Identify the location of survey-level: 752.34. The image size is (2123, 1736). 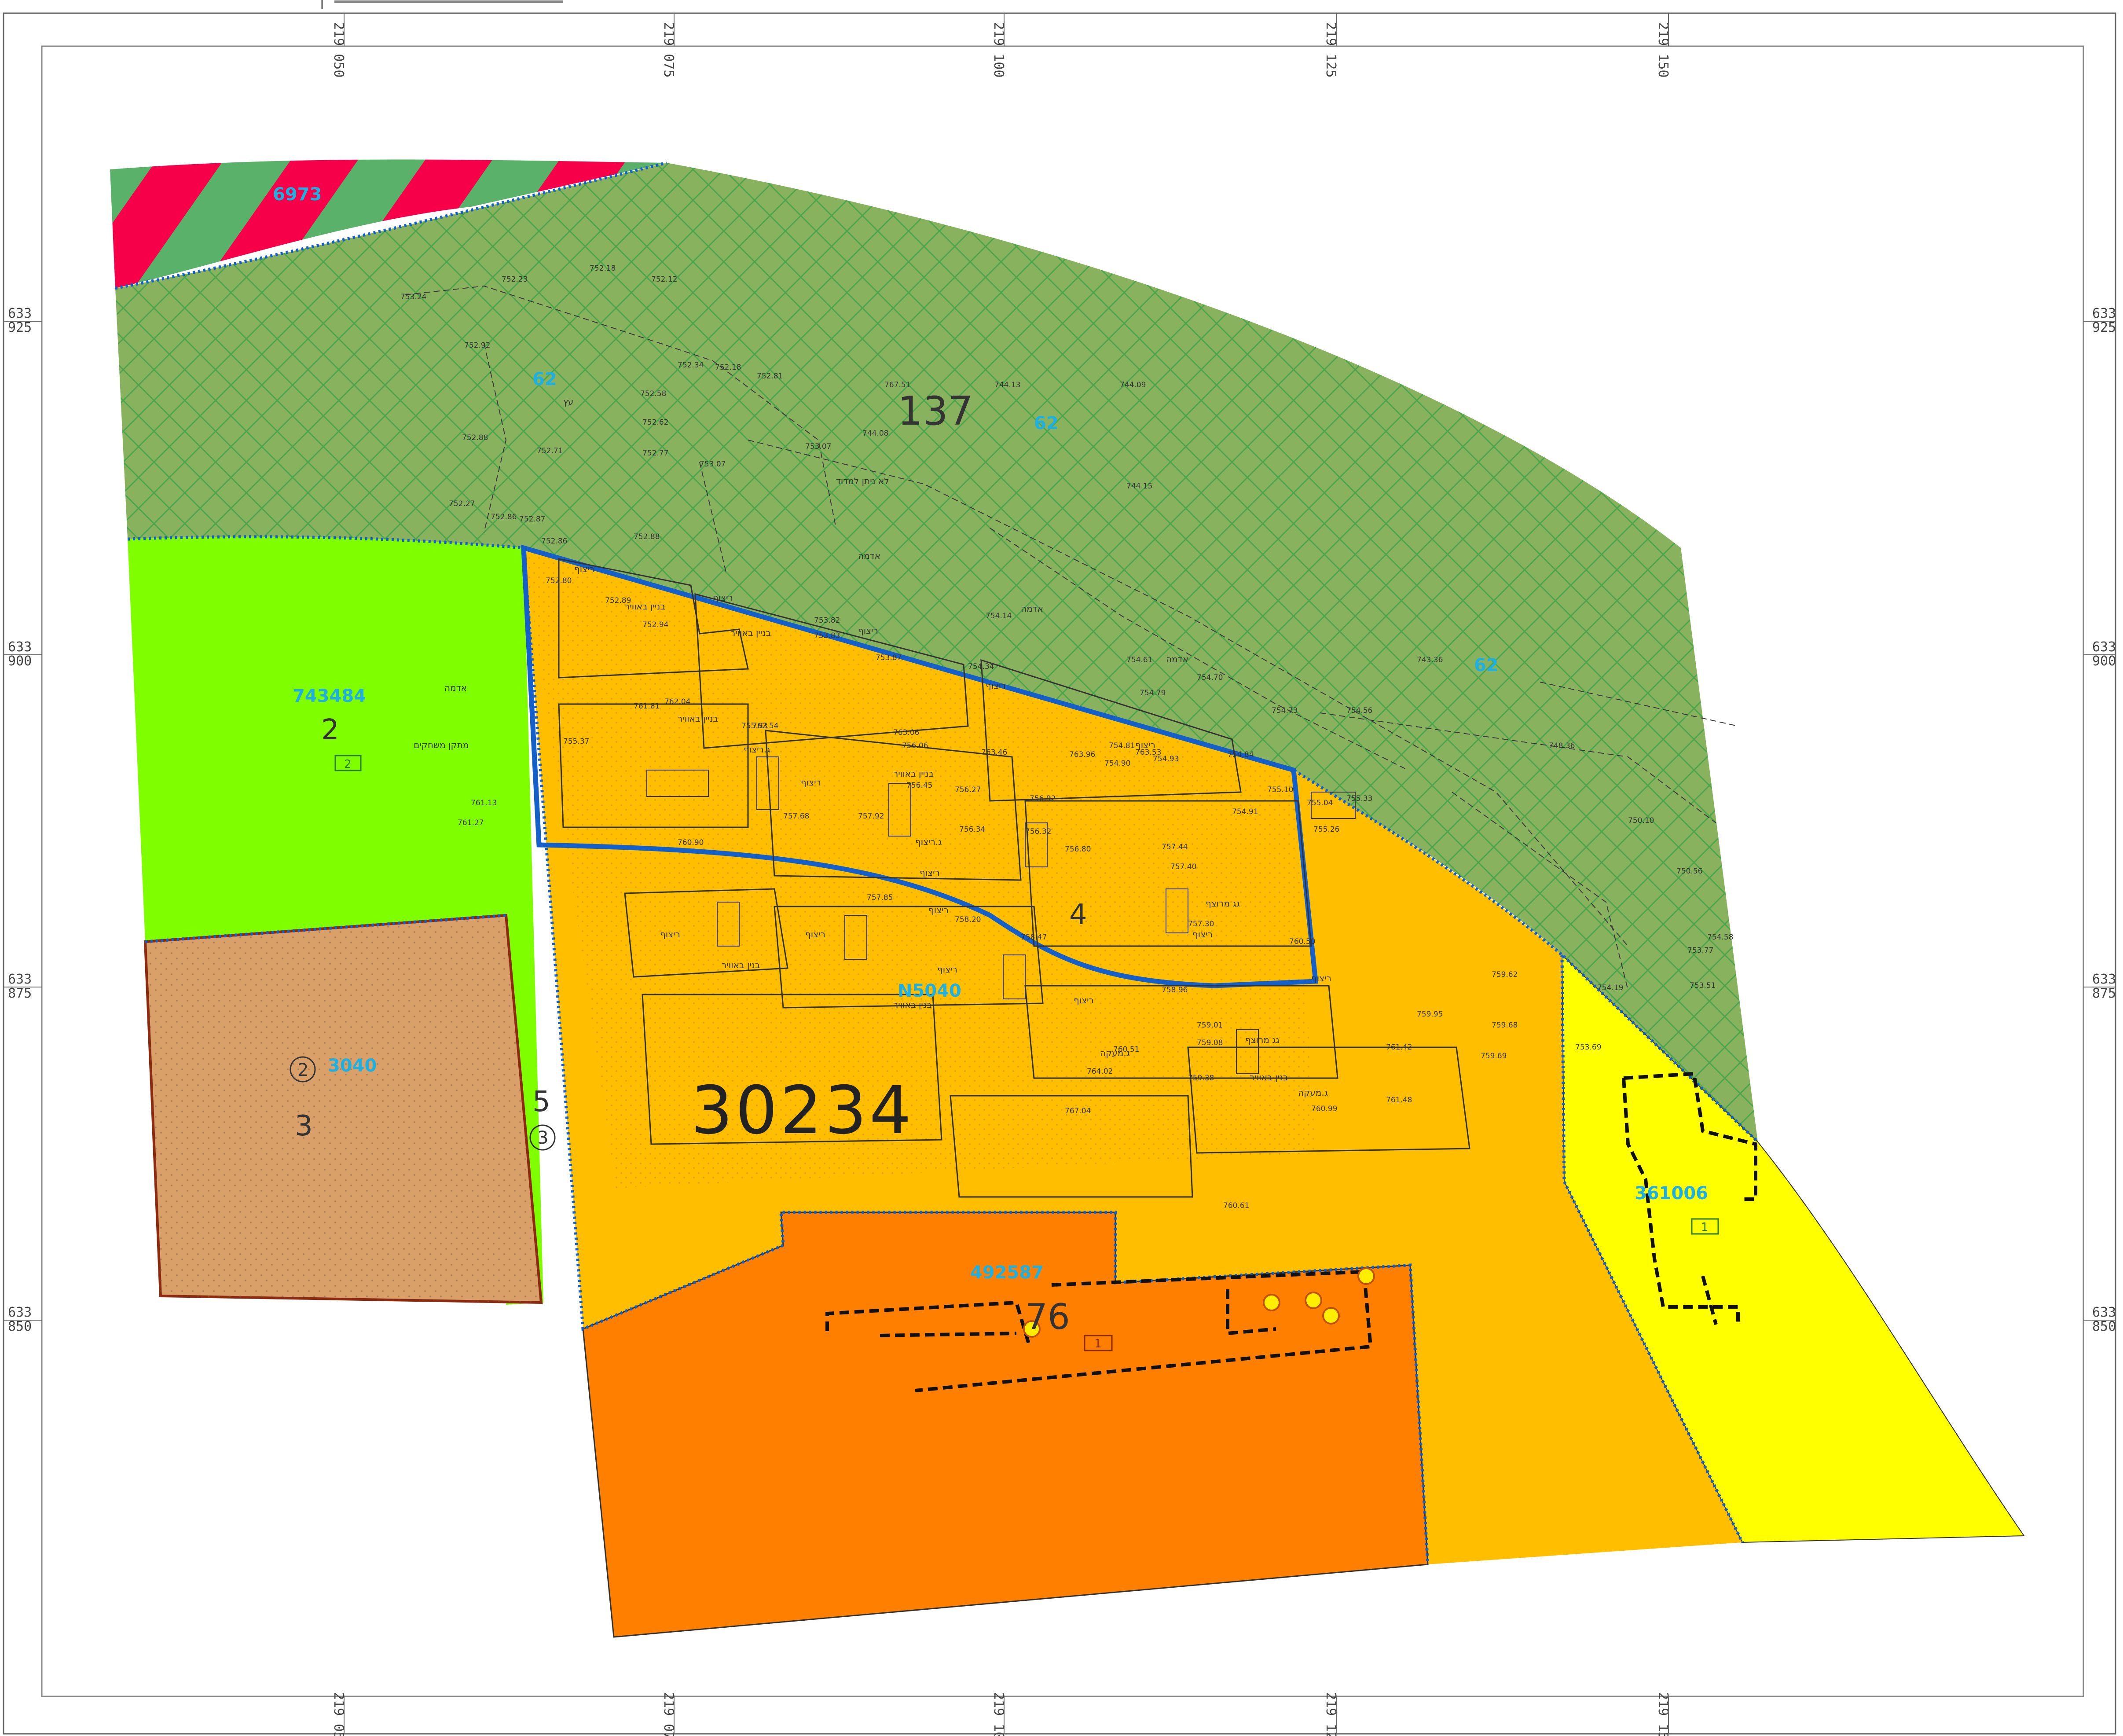
(691, 365).